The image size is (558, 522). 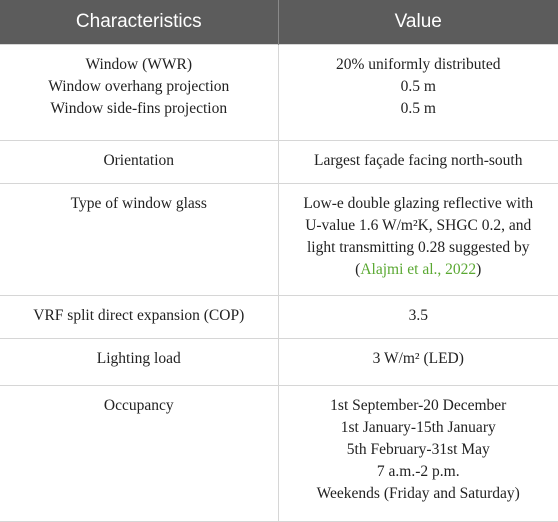 I want to click on cell-line: 3.5, so click(x=418, y=315).